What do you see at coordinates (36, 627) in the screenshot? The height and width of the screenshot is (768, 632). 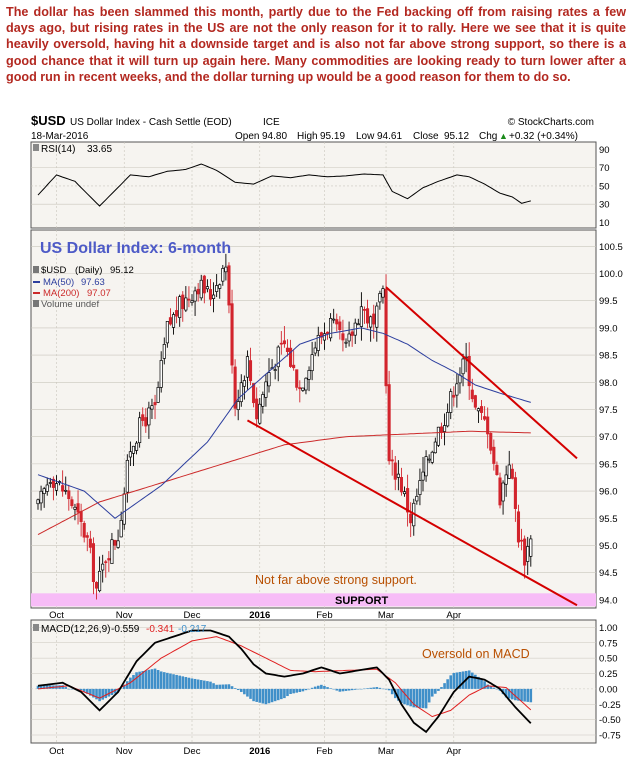 I see `macd-legend-swatch` at bounding box center [36, 627].